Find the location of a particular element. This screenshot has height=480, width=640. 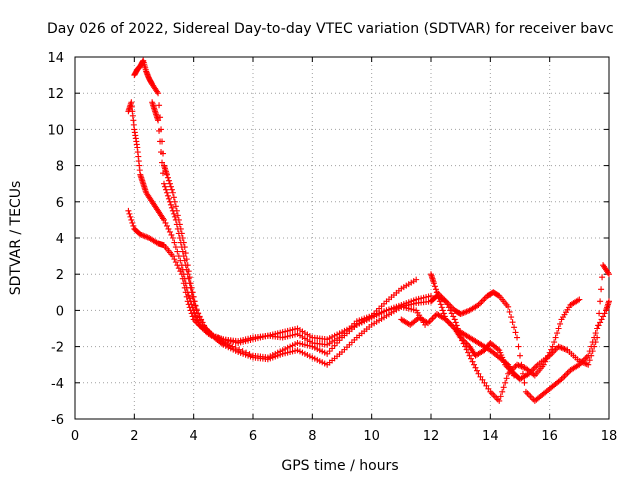

x-tick-label: 0 is located at coordinates (75, 436).